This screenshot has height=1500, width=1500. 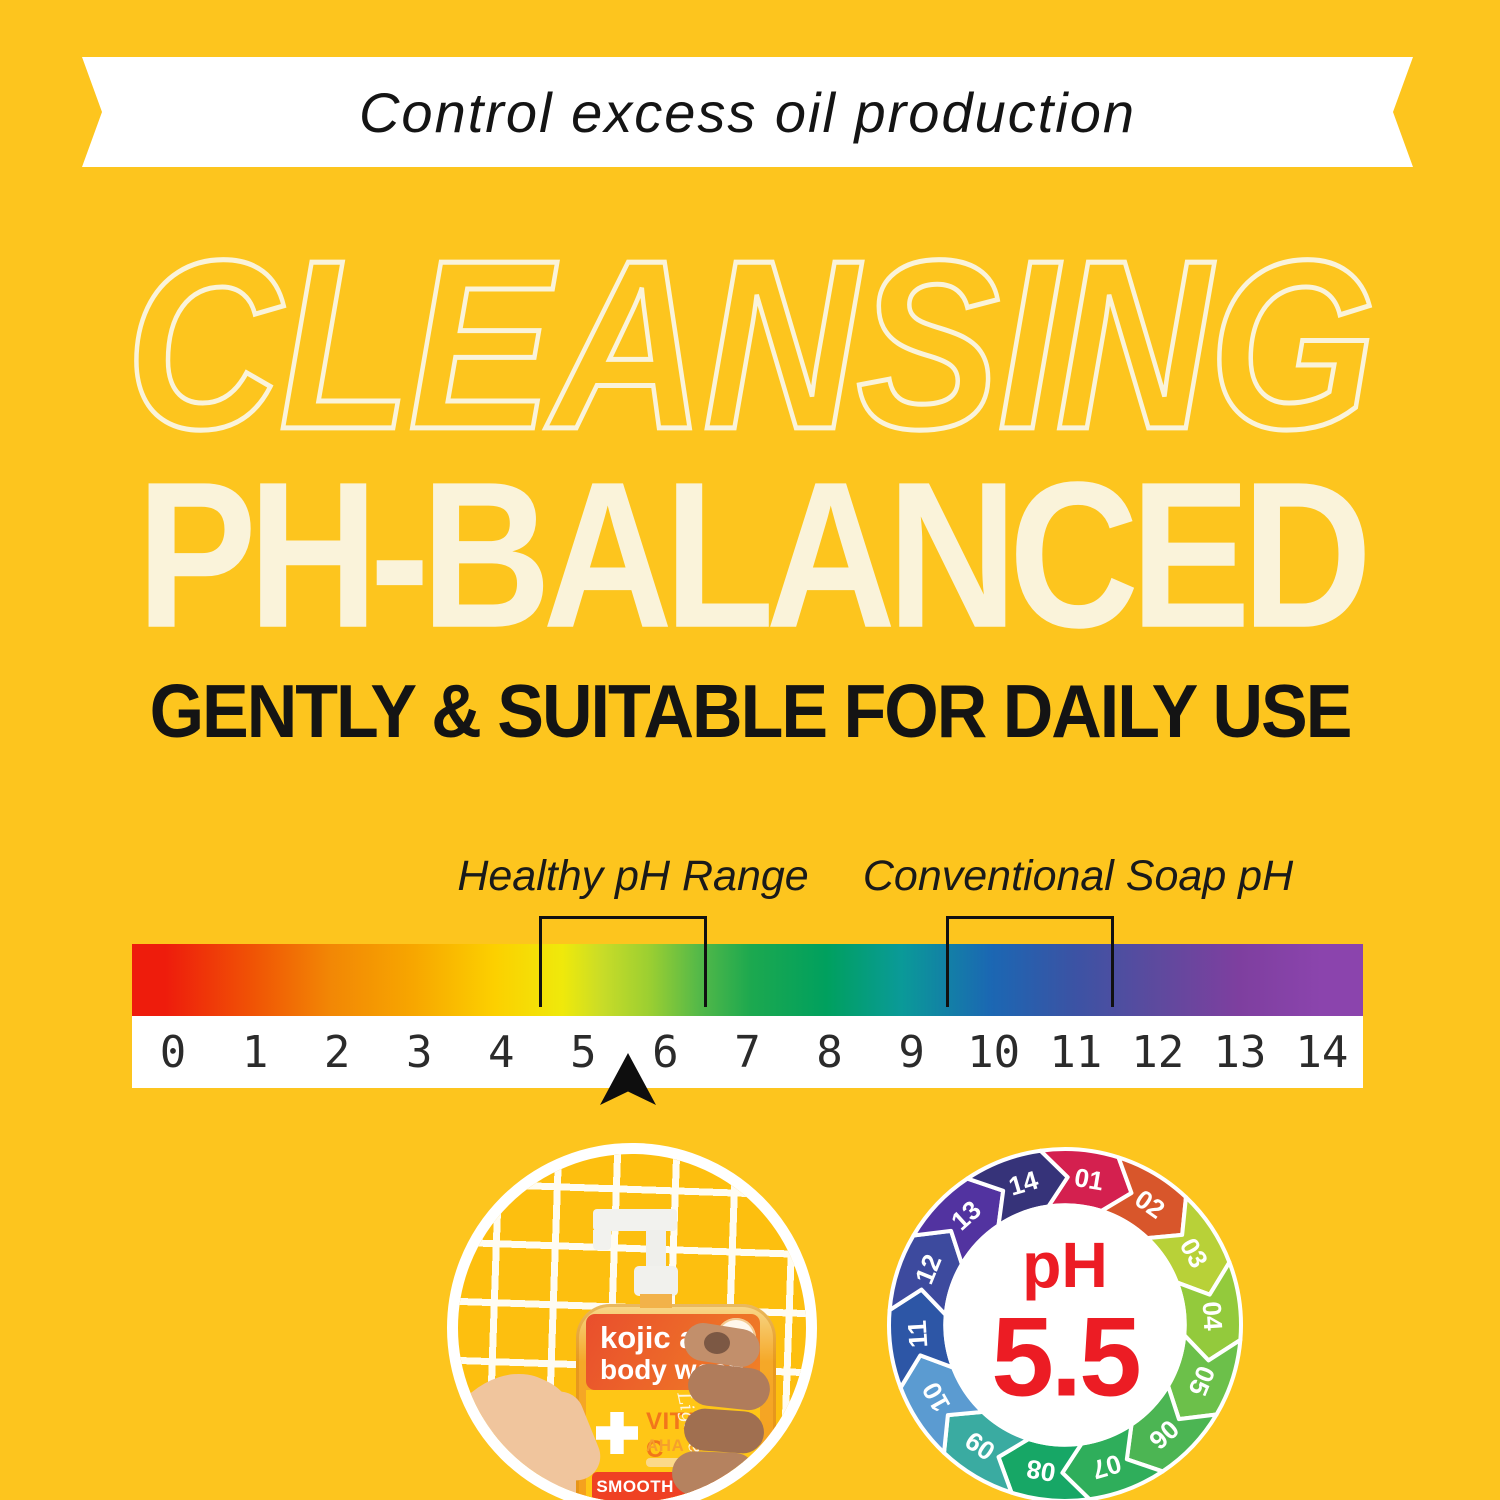 I want to click on ph-wheel-center-value: 5.5, so click(x=1065, y=1356).